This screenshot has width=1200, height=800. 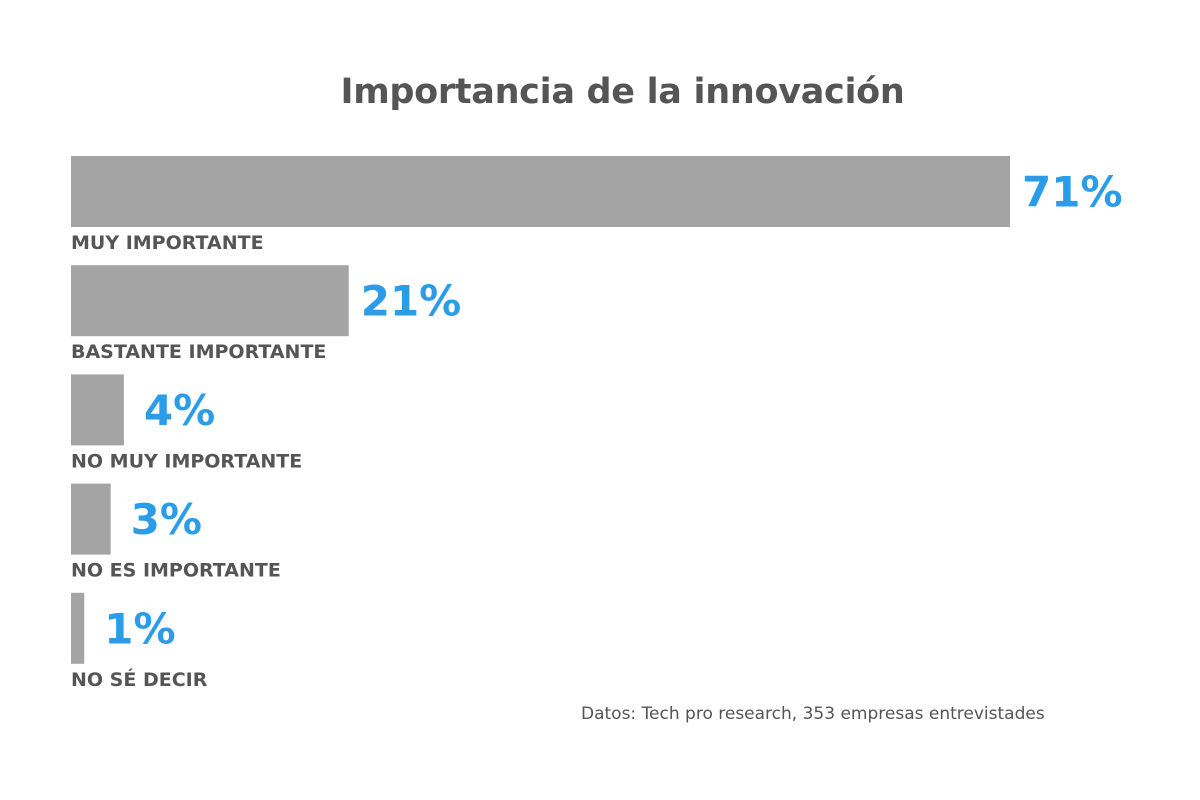 What do you see at coordinates (139, 679) in the screenshot?
I see `category-label-5: NO SÉ DECIR` at bounding box center [139, 679].